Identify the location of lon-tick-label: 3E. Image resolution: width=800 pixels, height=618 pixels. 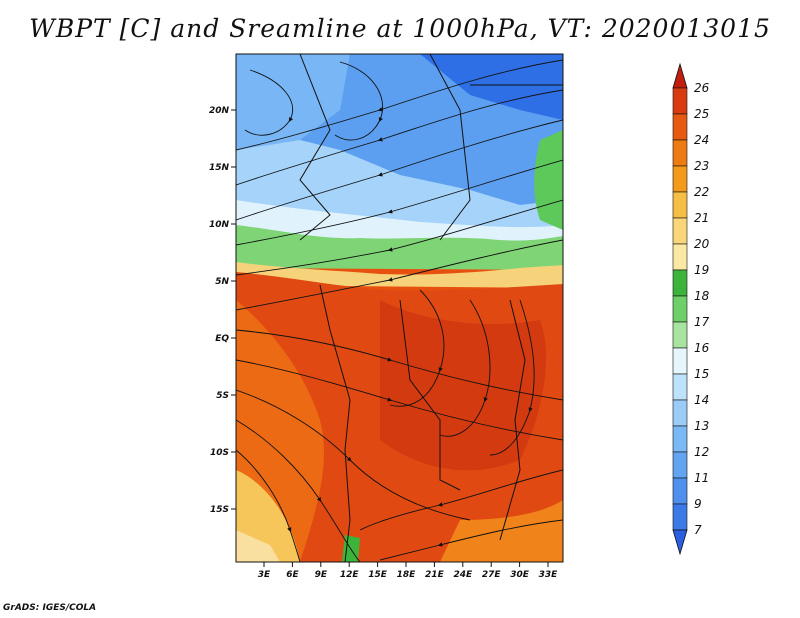
(264, 575).